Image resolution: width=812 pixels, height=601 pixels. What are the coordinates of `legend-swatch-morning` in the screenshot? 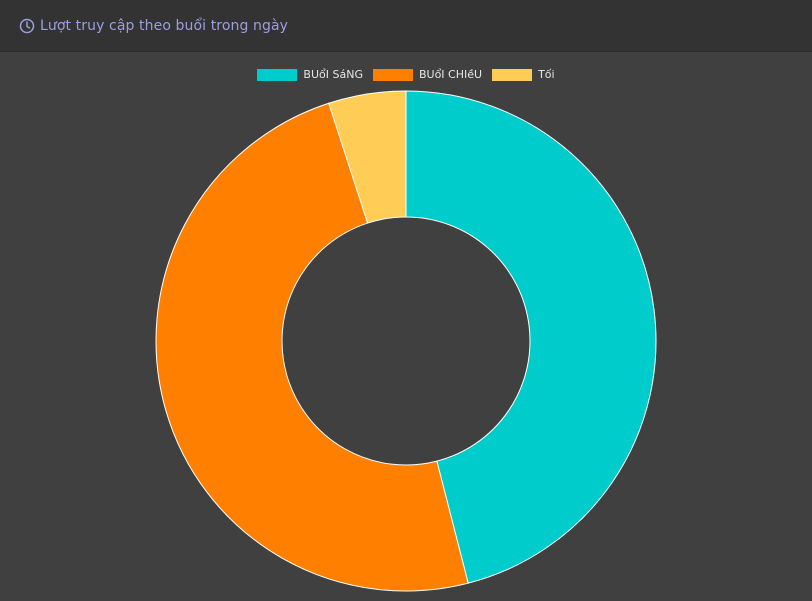 It's located at (277, 74).